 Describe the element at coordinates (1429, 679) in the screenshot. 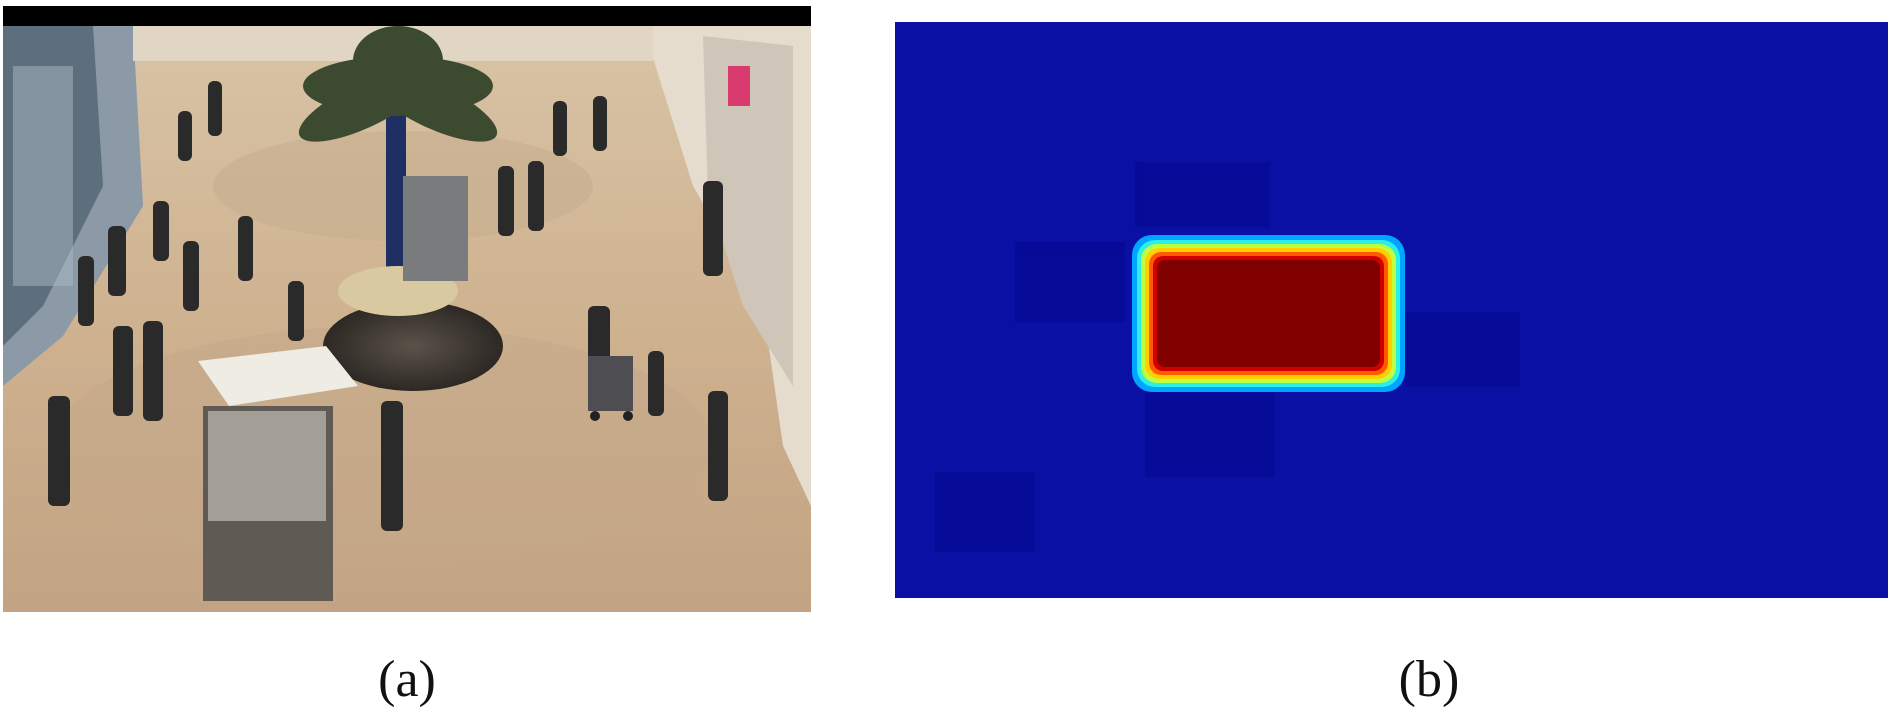

I see `panel-b-caption: (b)` at that location.